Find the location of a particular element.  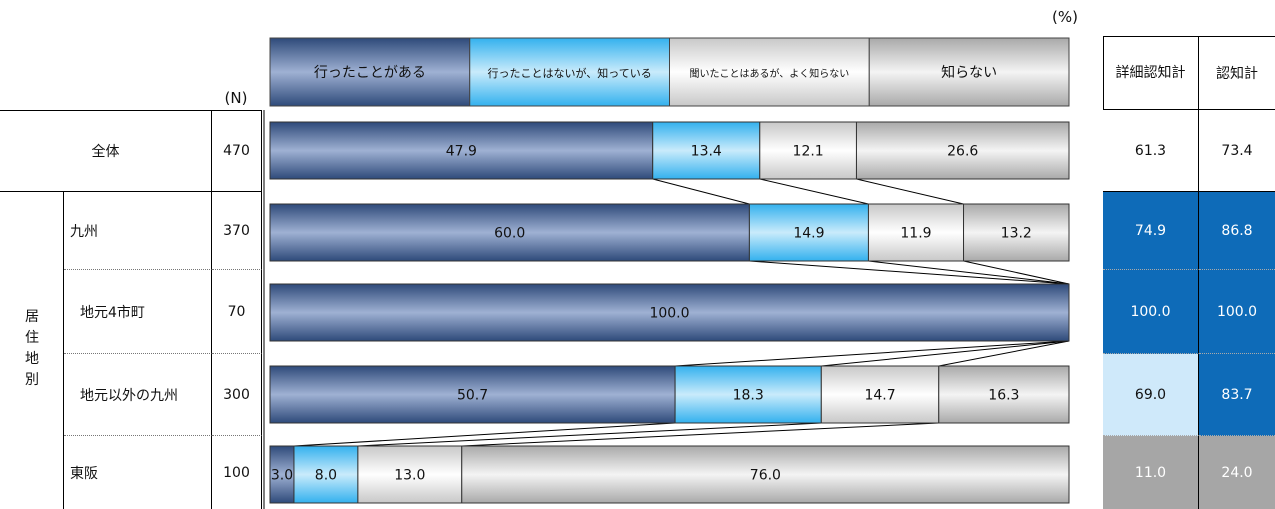

summary-detail-value: 74.9 is located at coordinates (1151, 231).